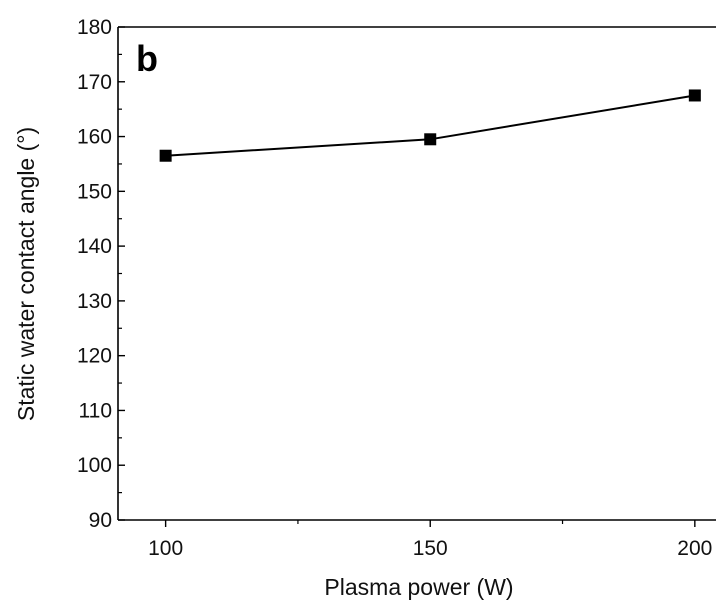 The width and height of the screenshot is (718, 603). Describe the element at coordinates (430, 548) in the screenshot. I see `x-tick-label: 150` at that location.